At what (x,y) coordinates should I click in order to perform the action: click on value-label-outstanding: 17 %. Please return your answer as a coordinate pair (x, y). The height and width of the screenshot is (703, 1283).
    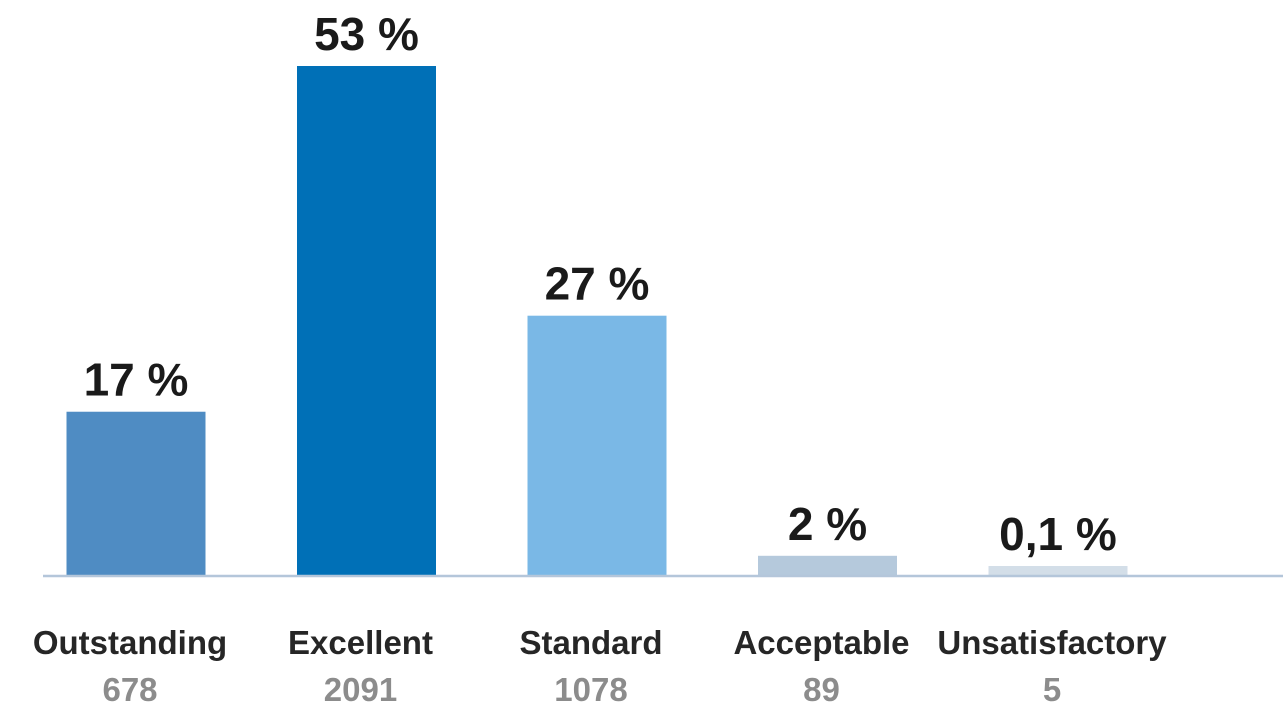
    Looking at the image, I should click on (136, 380).